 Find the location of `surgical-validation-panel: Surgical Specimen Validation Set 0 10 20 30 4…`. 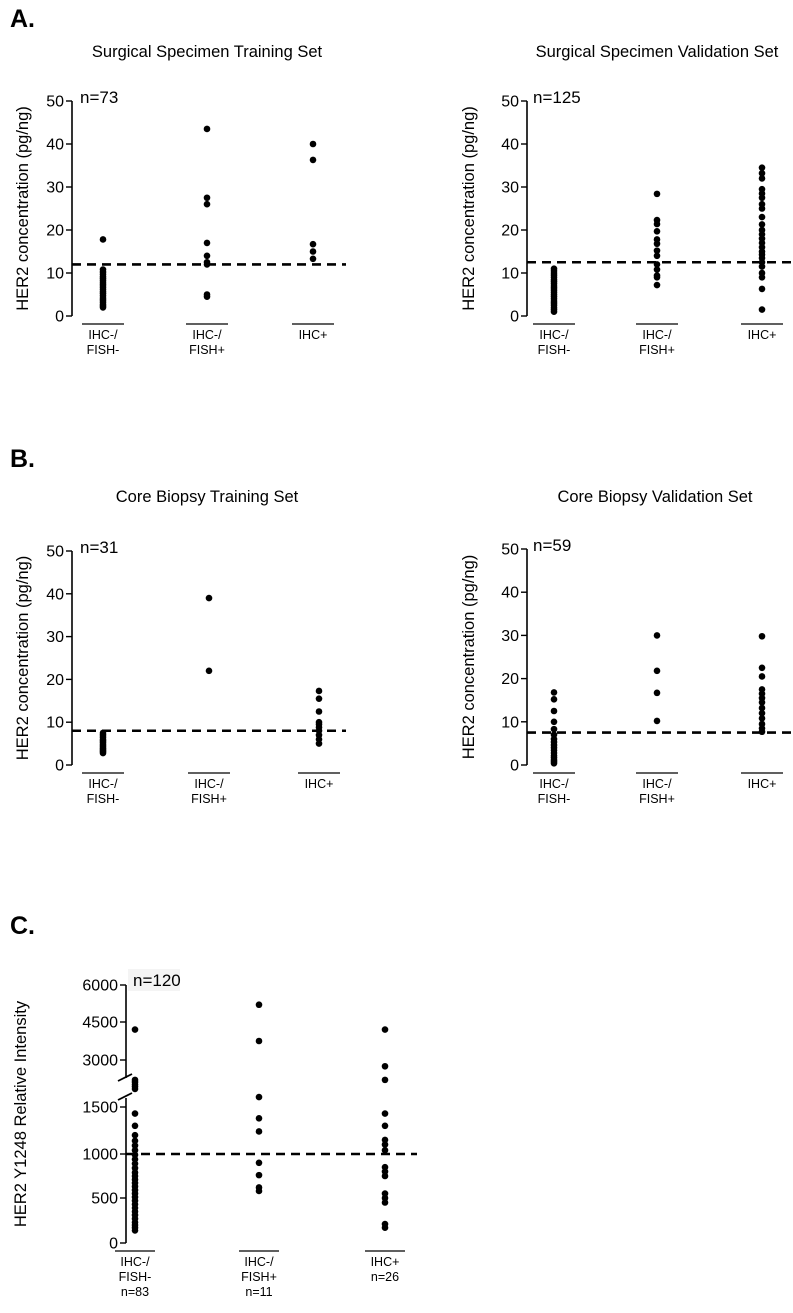

surgical-validation-panel: Surgical Specimen Validation Set 0 10 20 30 4… is located at coordinates (626, 200).